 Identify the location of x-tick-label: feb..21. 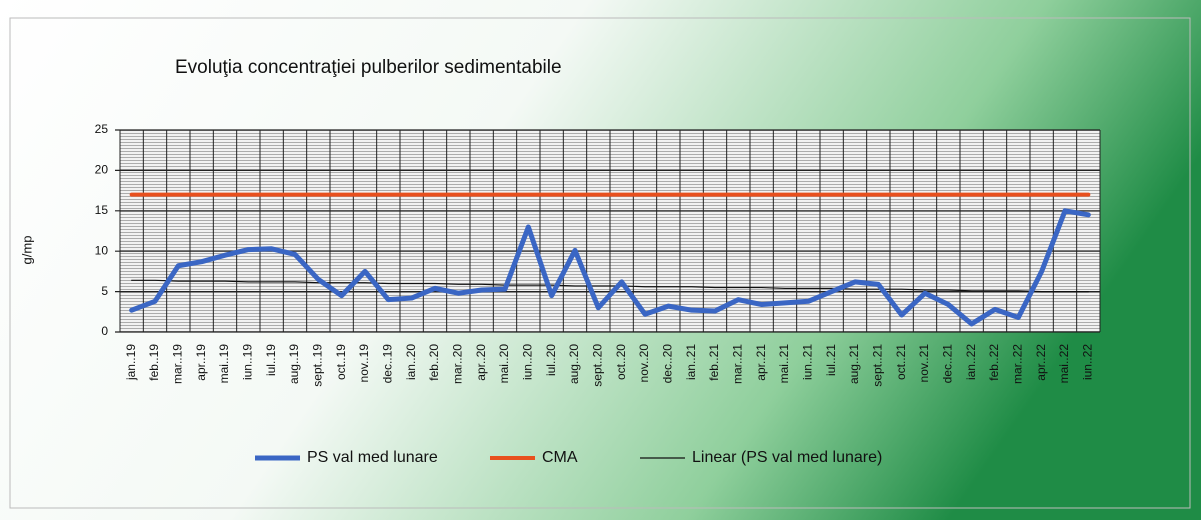
(714, 362).